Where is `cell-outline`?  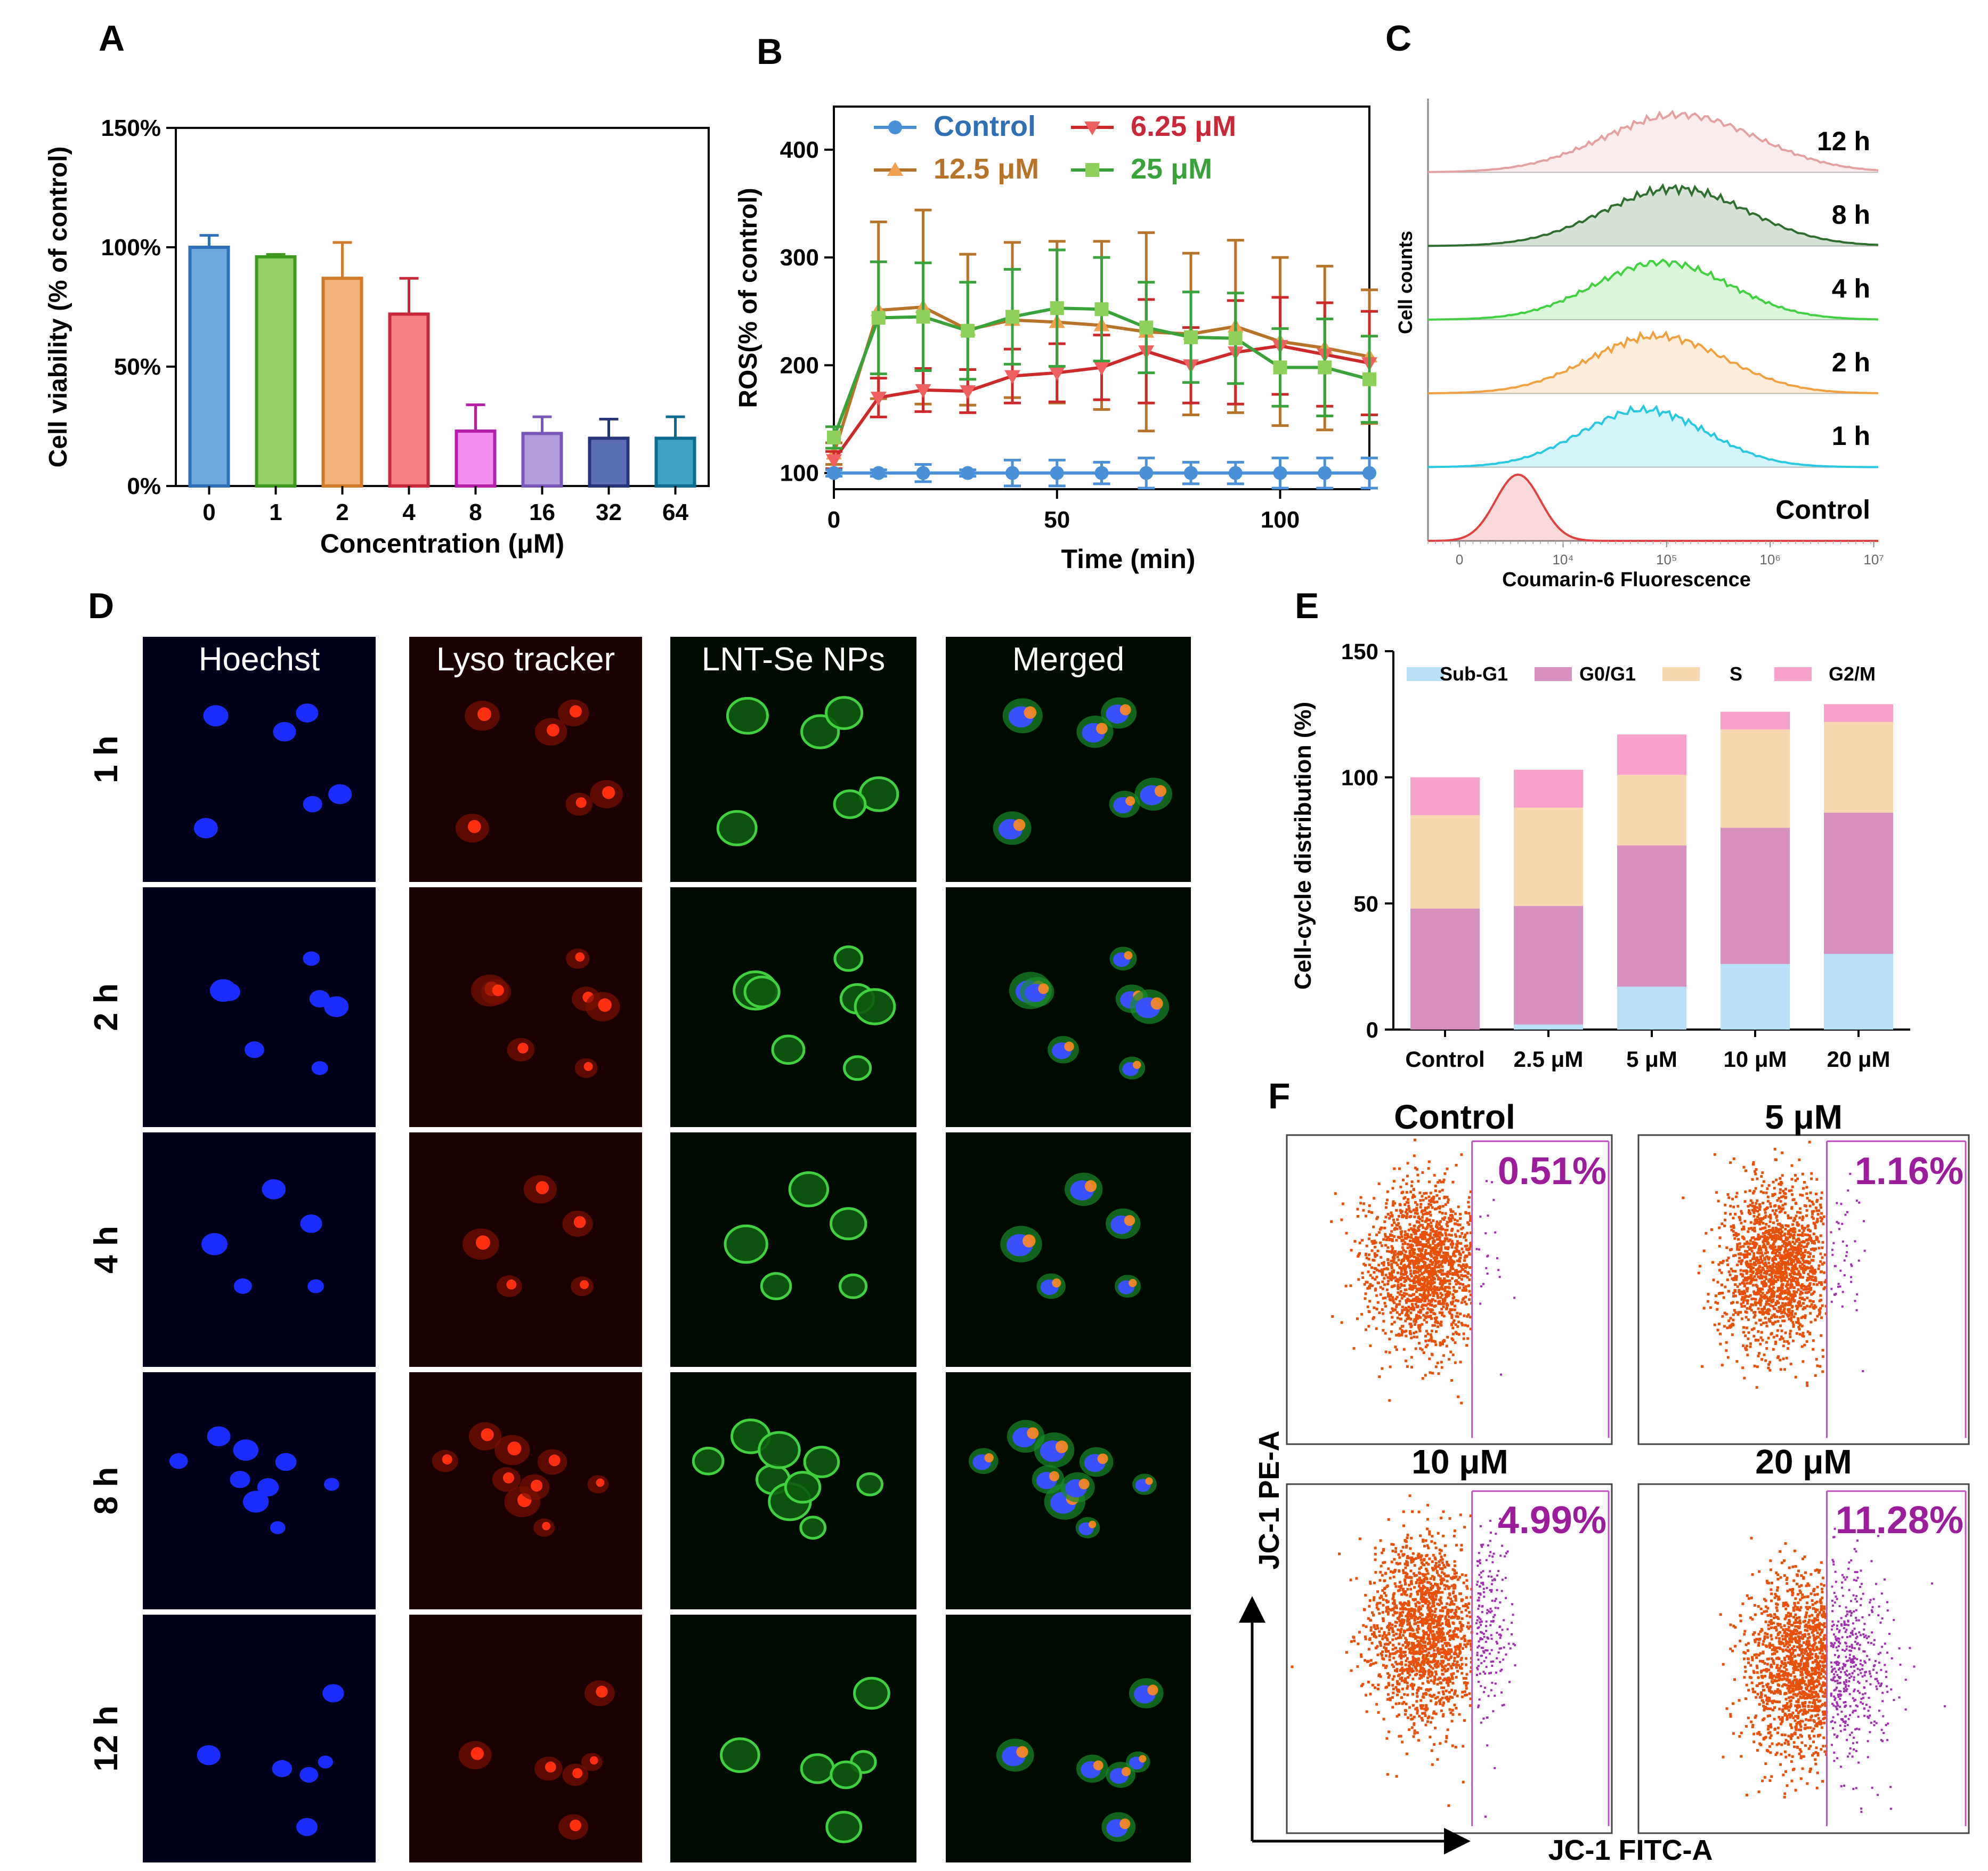 cell-outline is located at coordinates (854, 1286).